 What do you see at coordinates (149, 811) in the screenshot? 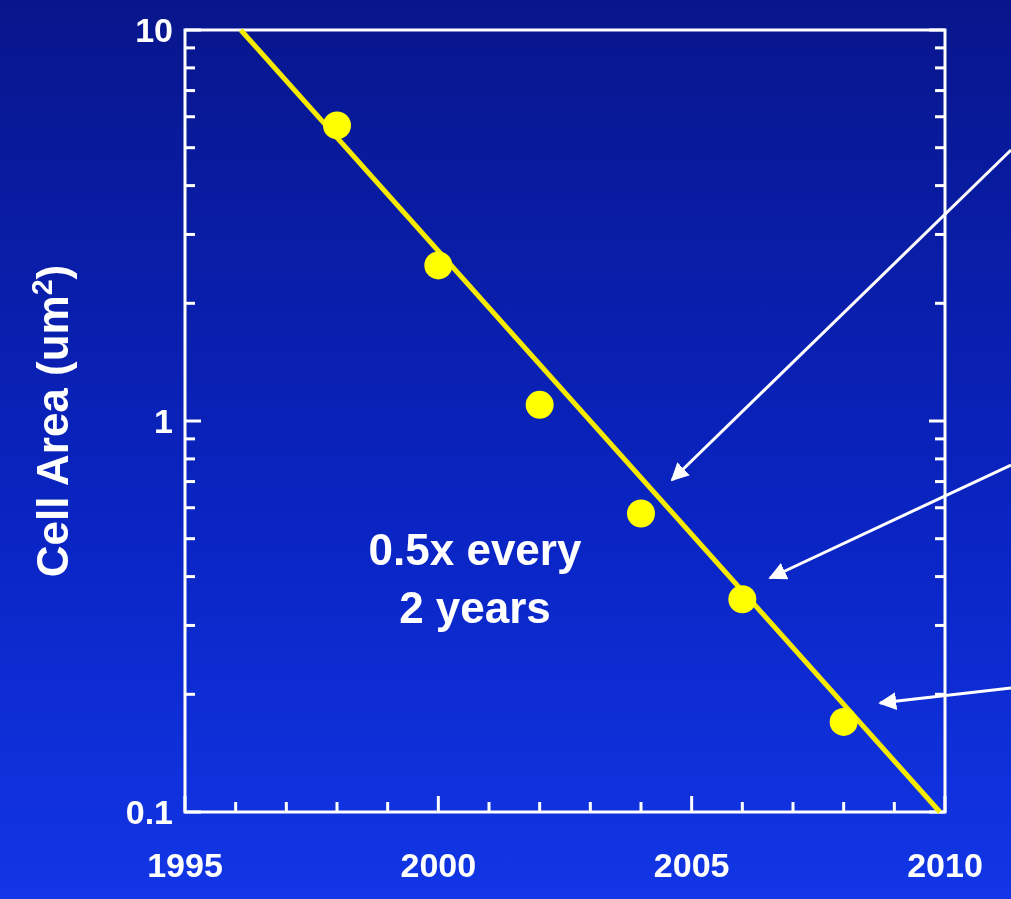
I see `y-tick-label: 0.1` at bounding box center [149, 811].